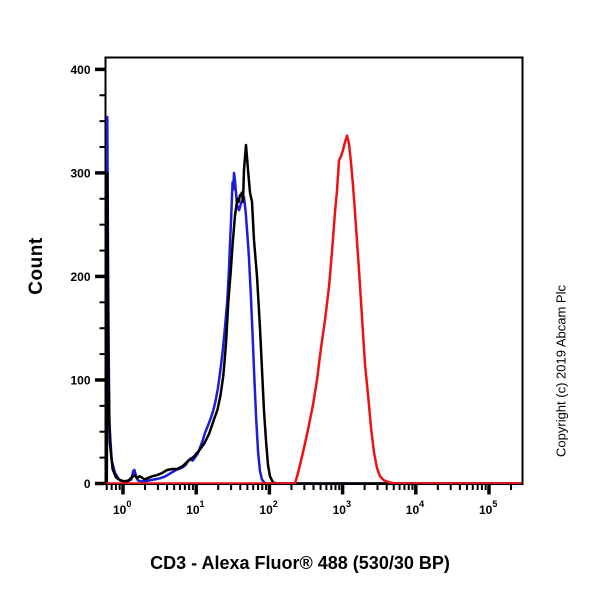 This screenshot has width=600, height=600. I want to click on x-axis-title: CD3 - Alexa Fluor® 488 (530/30 BP), so click(300, 563).